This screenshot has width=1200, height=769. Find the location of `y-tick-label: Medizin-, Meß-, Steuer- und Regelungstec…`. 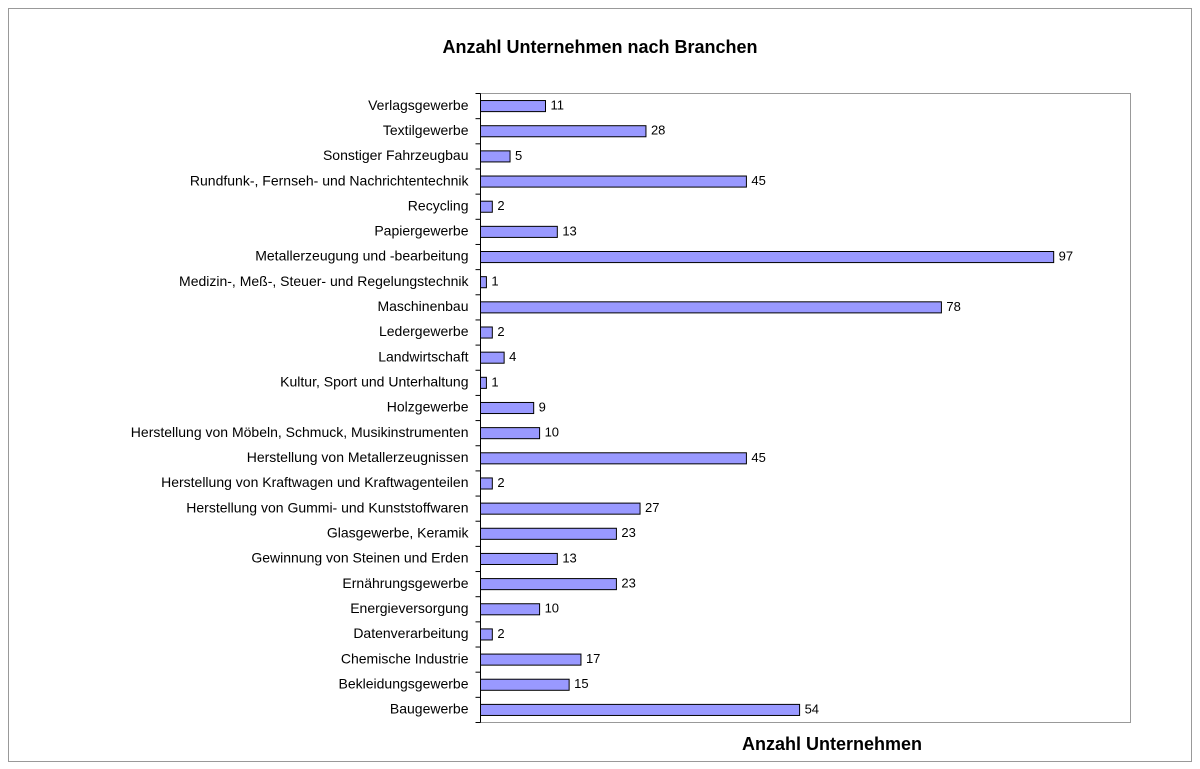

y-tick-label: Medizin-, Meß-, Steuer- und Regelungstec… is located at coordinates (324, 281).